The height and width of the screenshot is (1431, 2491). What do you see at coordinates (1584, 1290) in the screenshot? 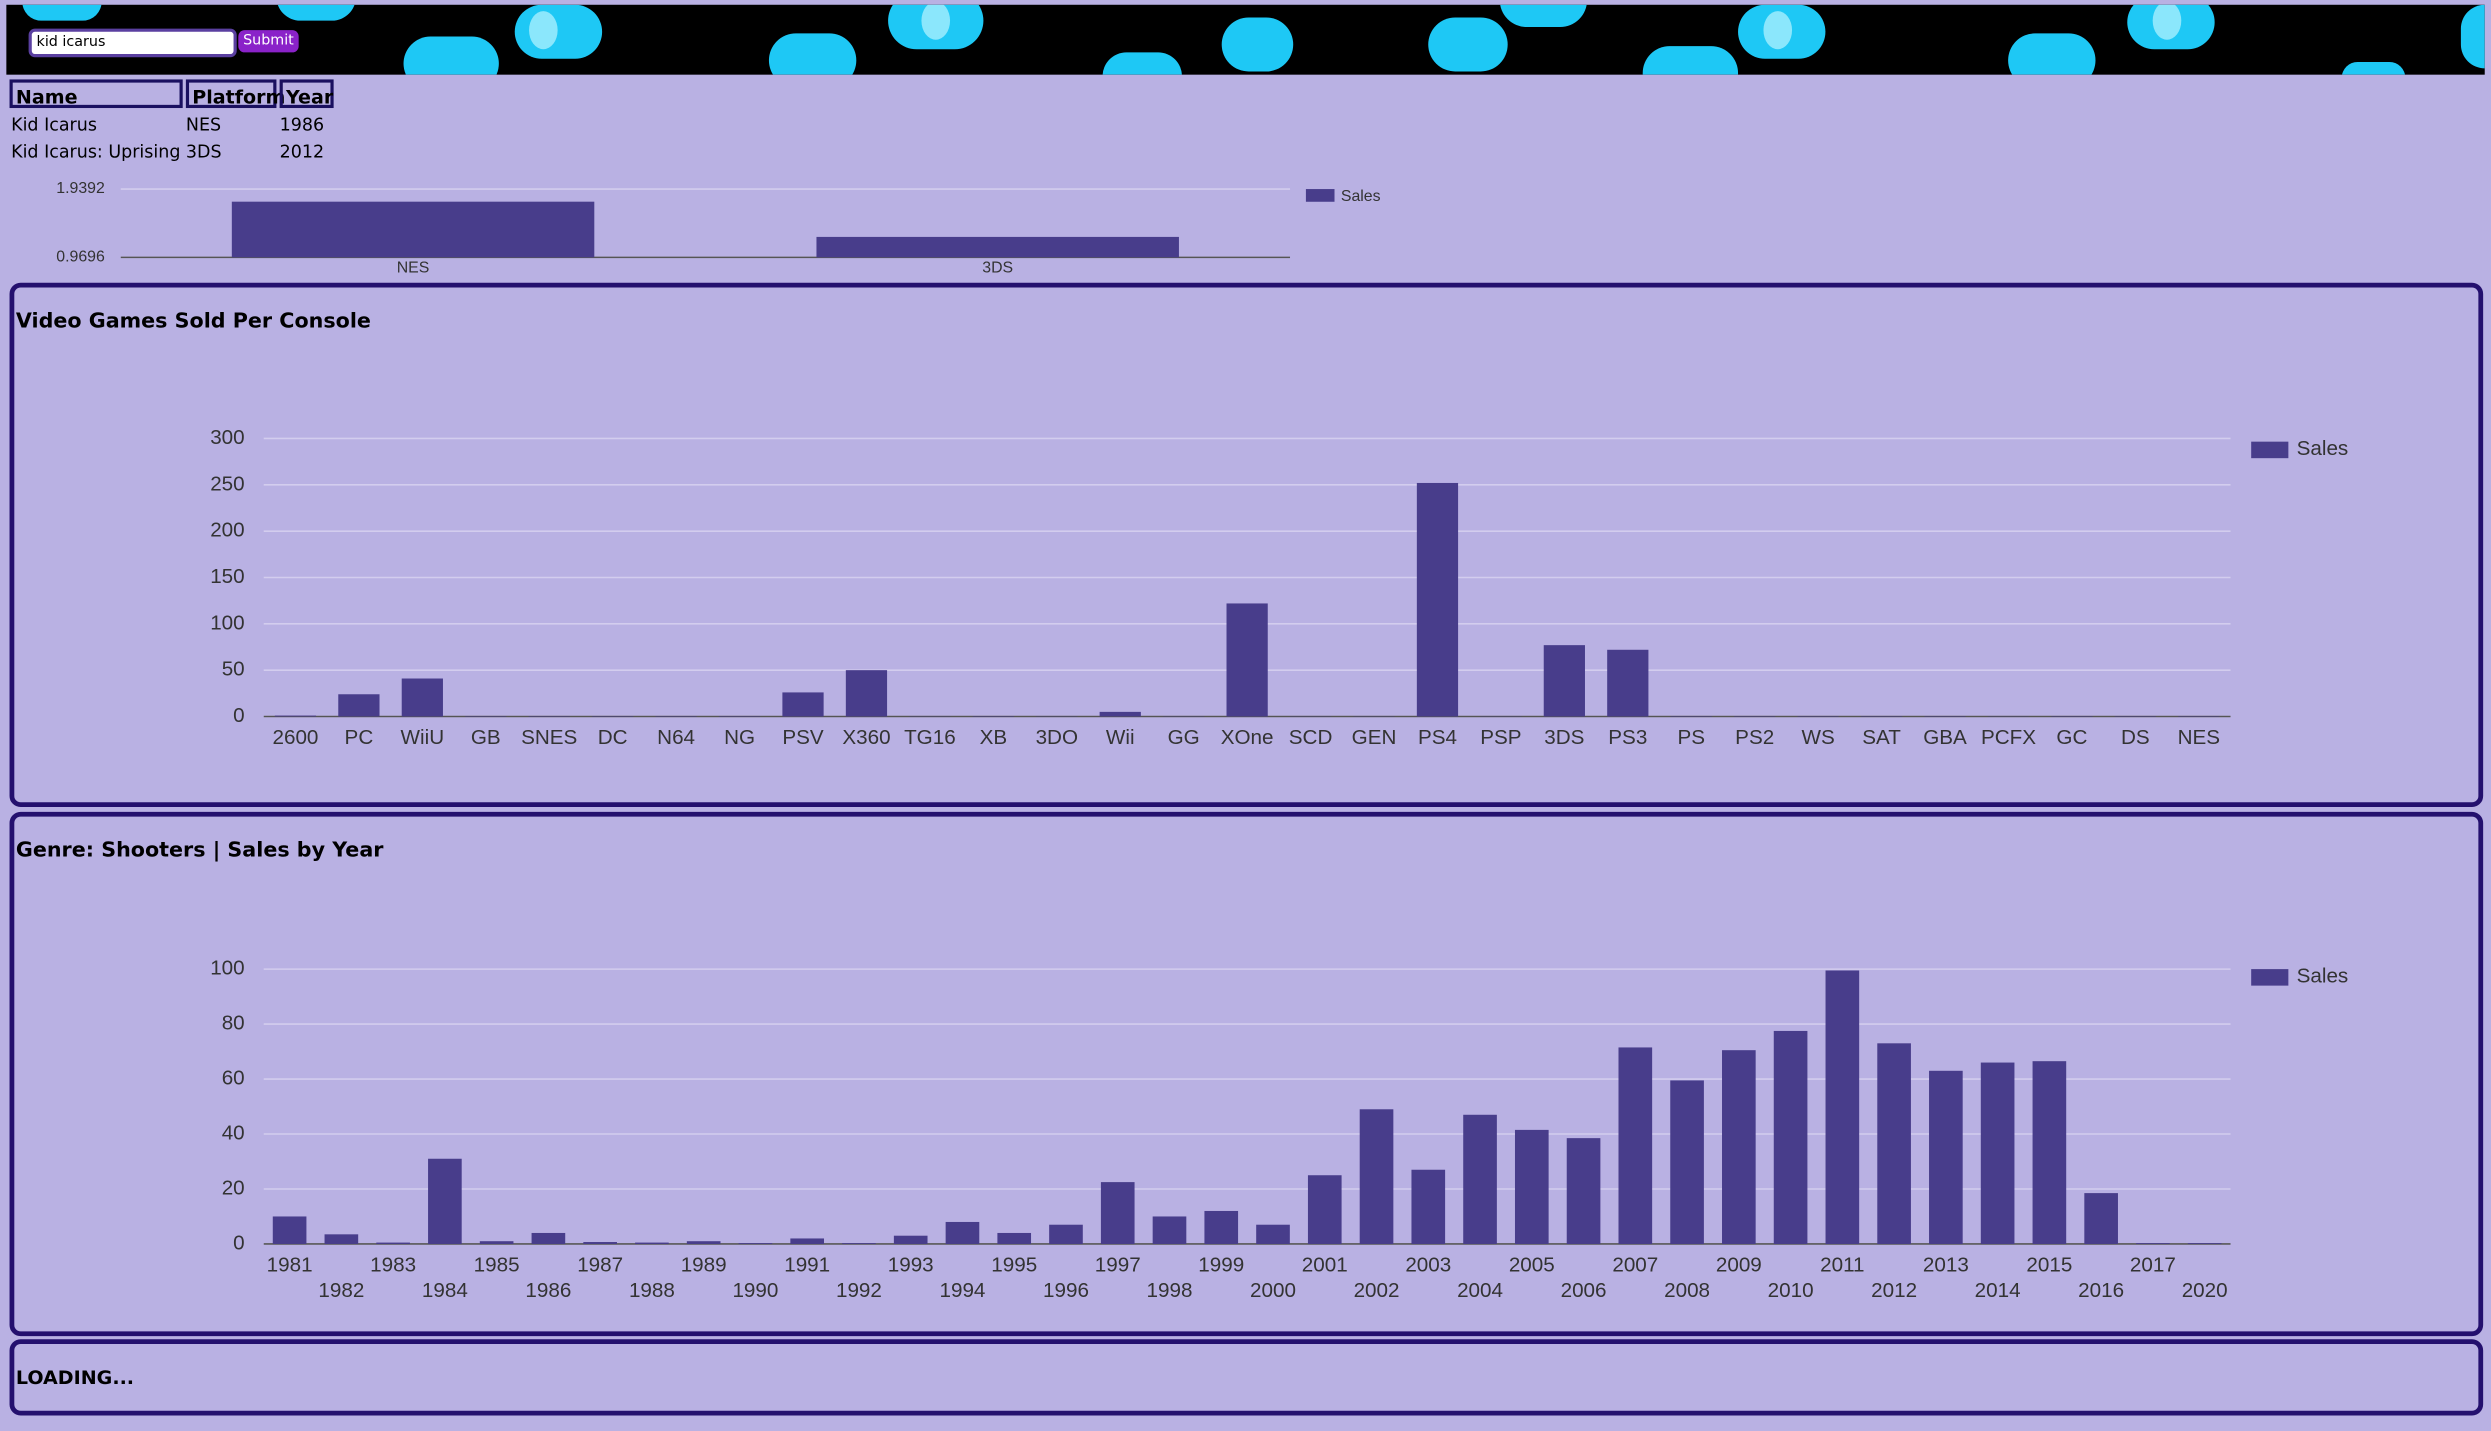
I see `x-tick-label: 2006` at bounding box center [1584, 1290].